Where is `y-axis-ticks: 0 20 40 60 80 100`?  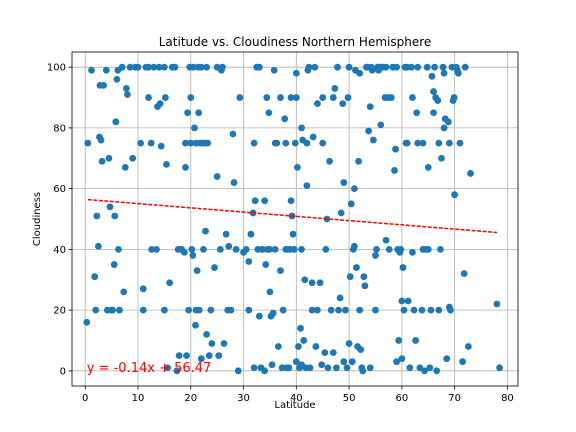
y-axis-ticks: 0 20 40 60 80 100 is located at coordinates (59, 220).